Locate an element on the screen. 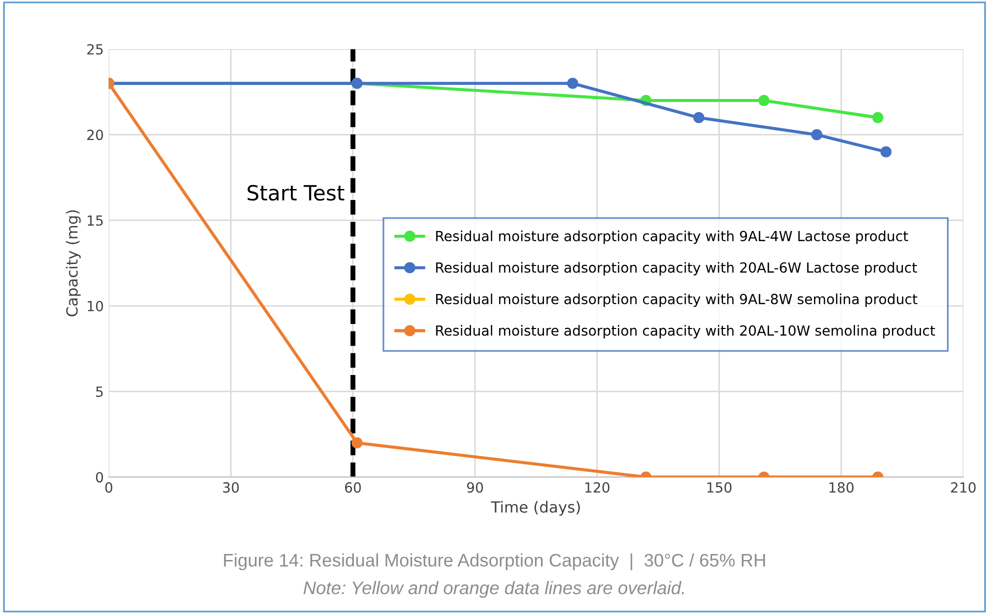 This screenshot has height=614, width=989. y-tick-label: 25 is located at coordinates (95, 49).